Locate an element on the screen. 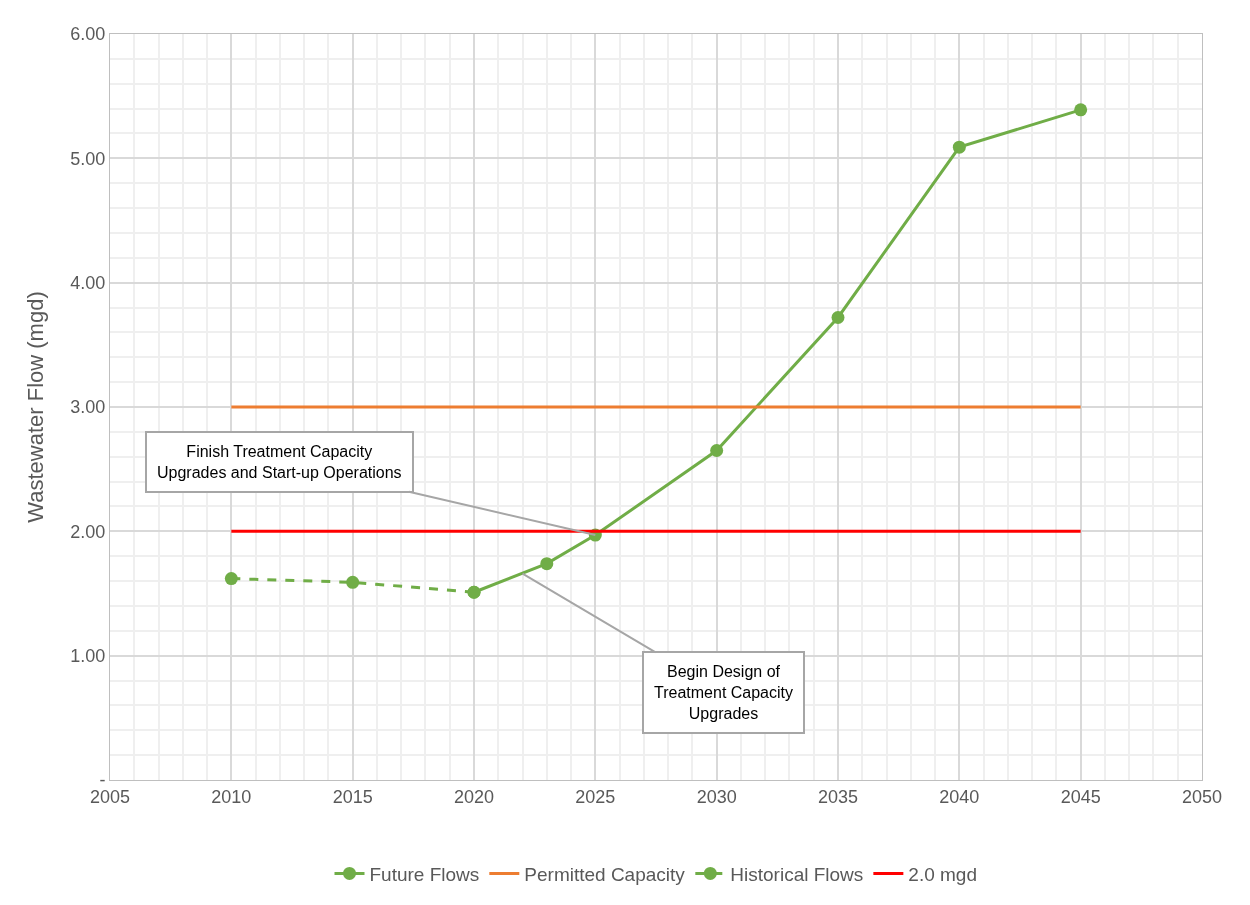 This screenshot has height=905, width=1250. x-tick-label: 2015 is located at coordinates (352, 796).